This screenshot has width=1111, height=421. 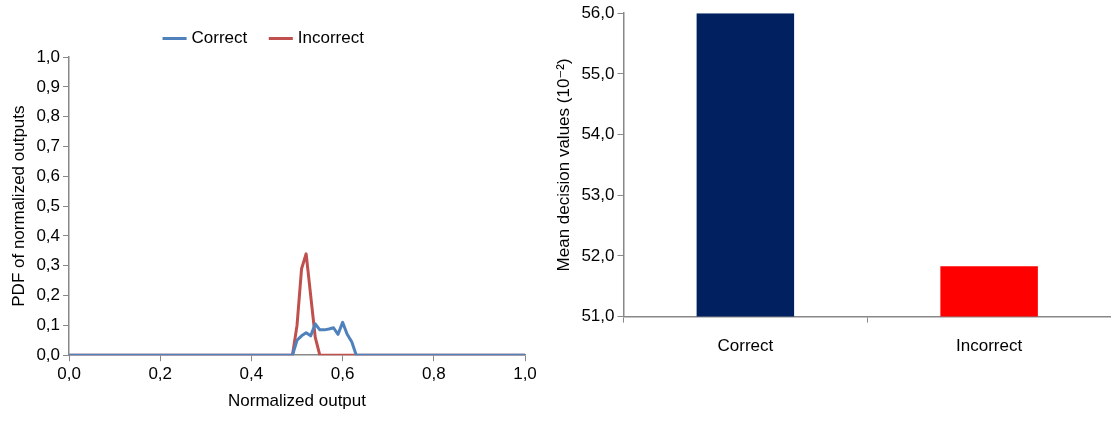 What do you see at coordinates (219, 38) in the screenshot?
I see `legend-label: Correct` at bounding box center [219, 38].